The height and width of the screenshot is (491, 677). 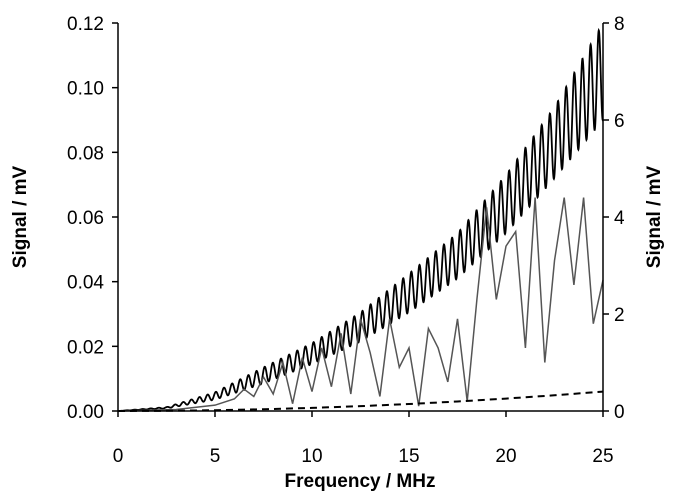 I want to click on y-right-ticks: 0 2 4 6 8, so click(x=614, y=218).